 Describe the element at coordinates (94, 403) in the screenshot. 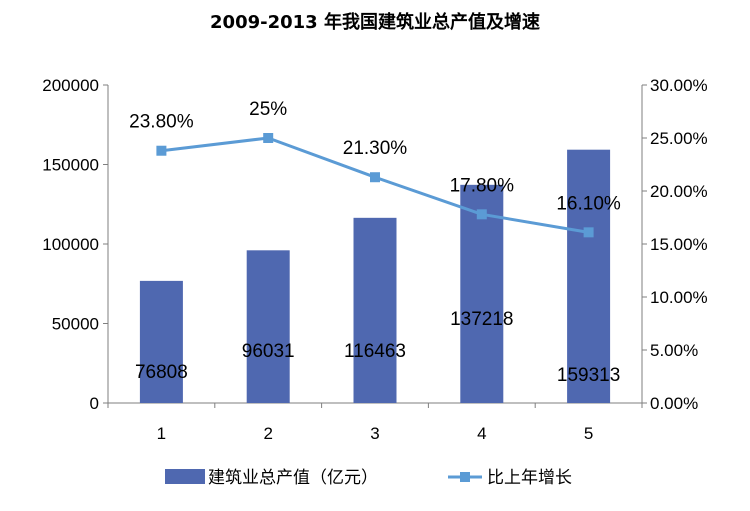

I see `left-axis-tick-label: 0` at that location.